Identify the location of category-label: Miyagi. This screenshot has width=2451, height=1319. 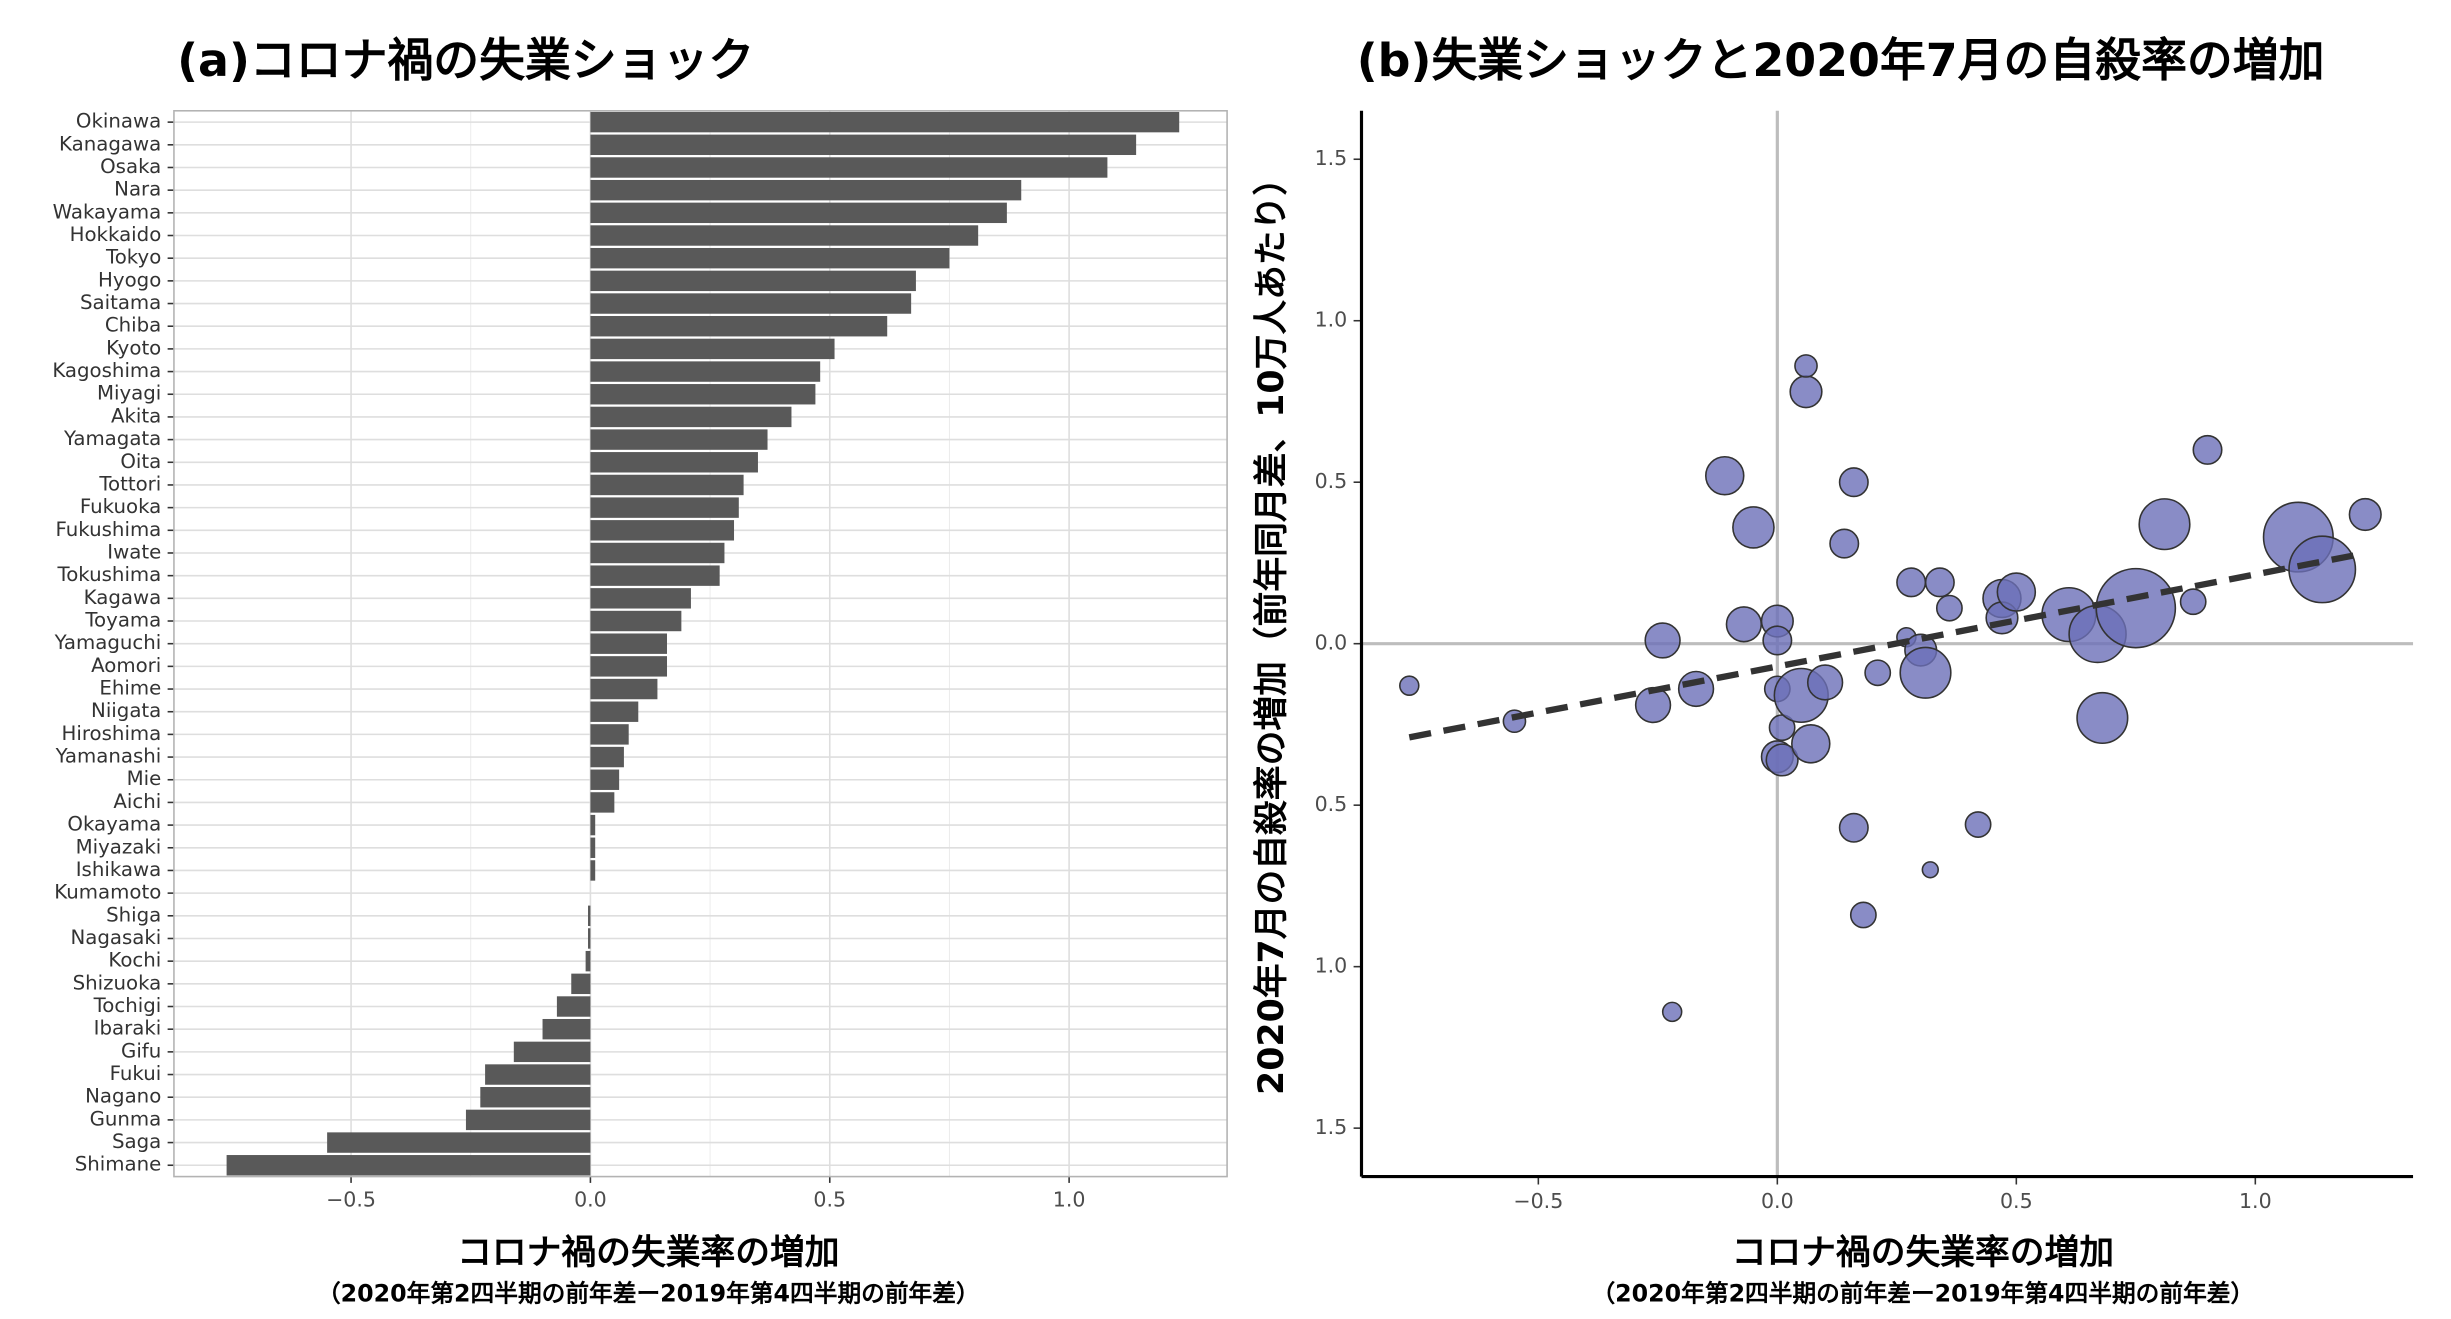
(129, 393).